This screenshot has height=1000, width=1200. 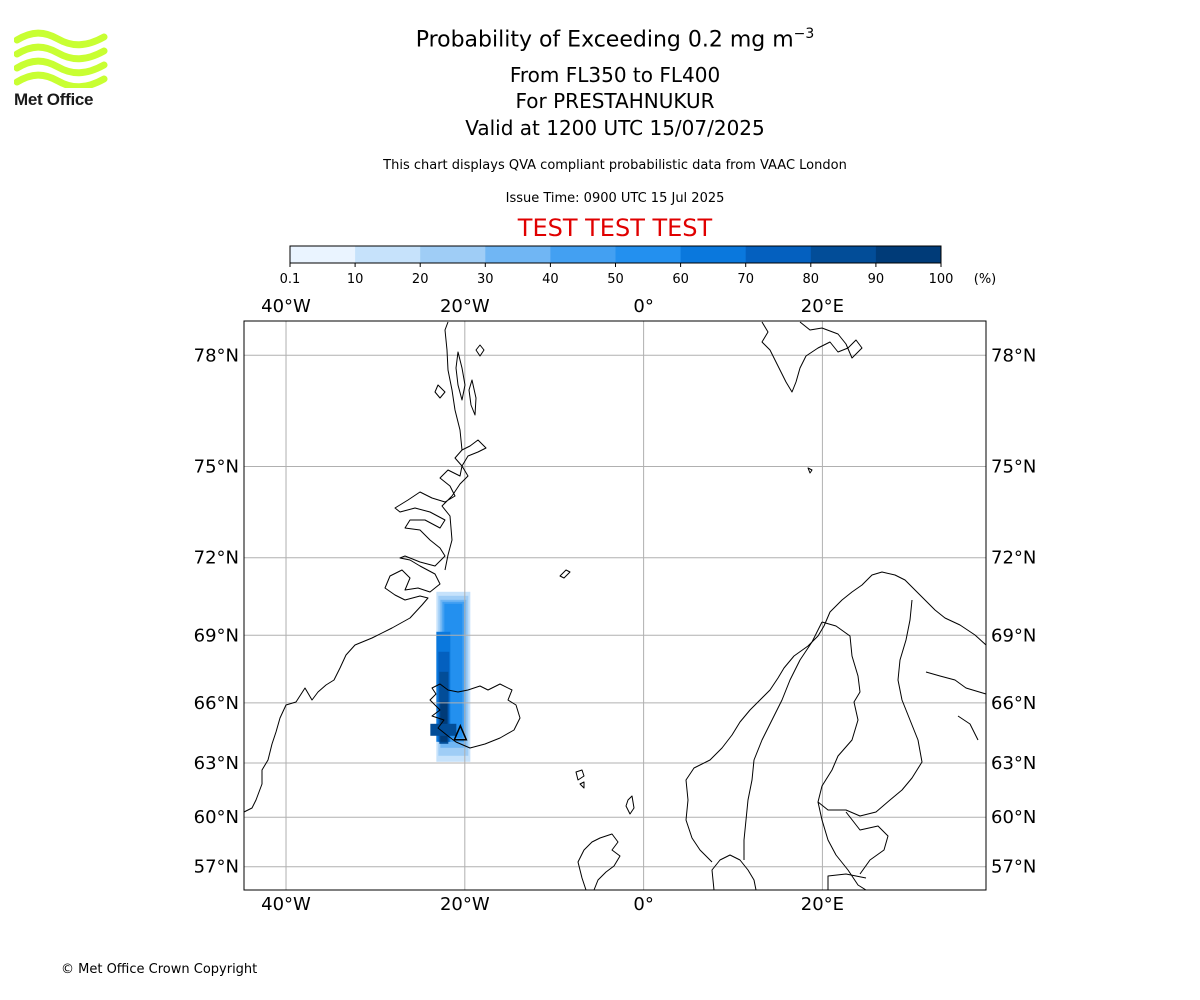 I want to click on iceland-coast, so click(x=475, y=716).